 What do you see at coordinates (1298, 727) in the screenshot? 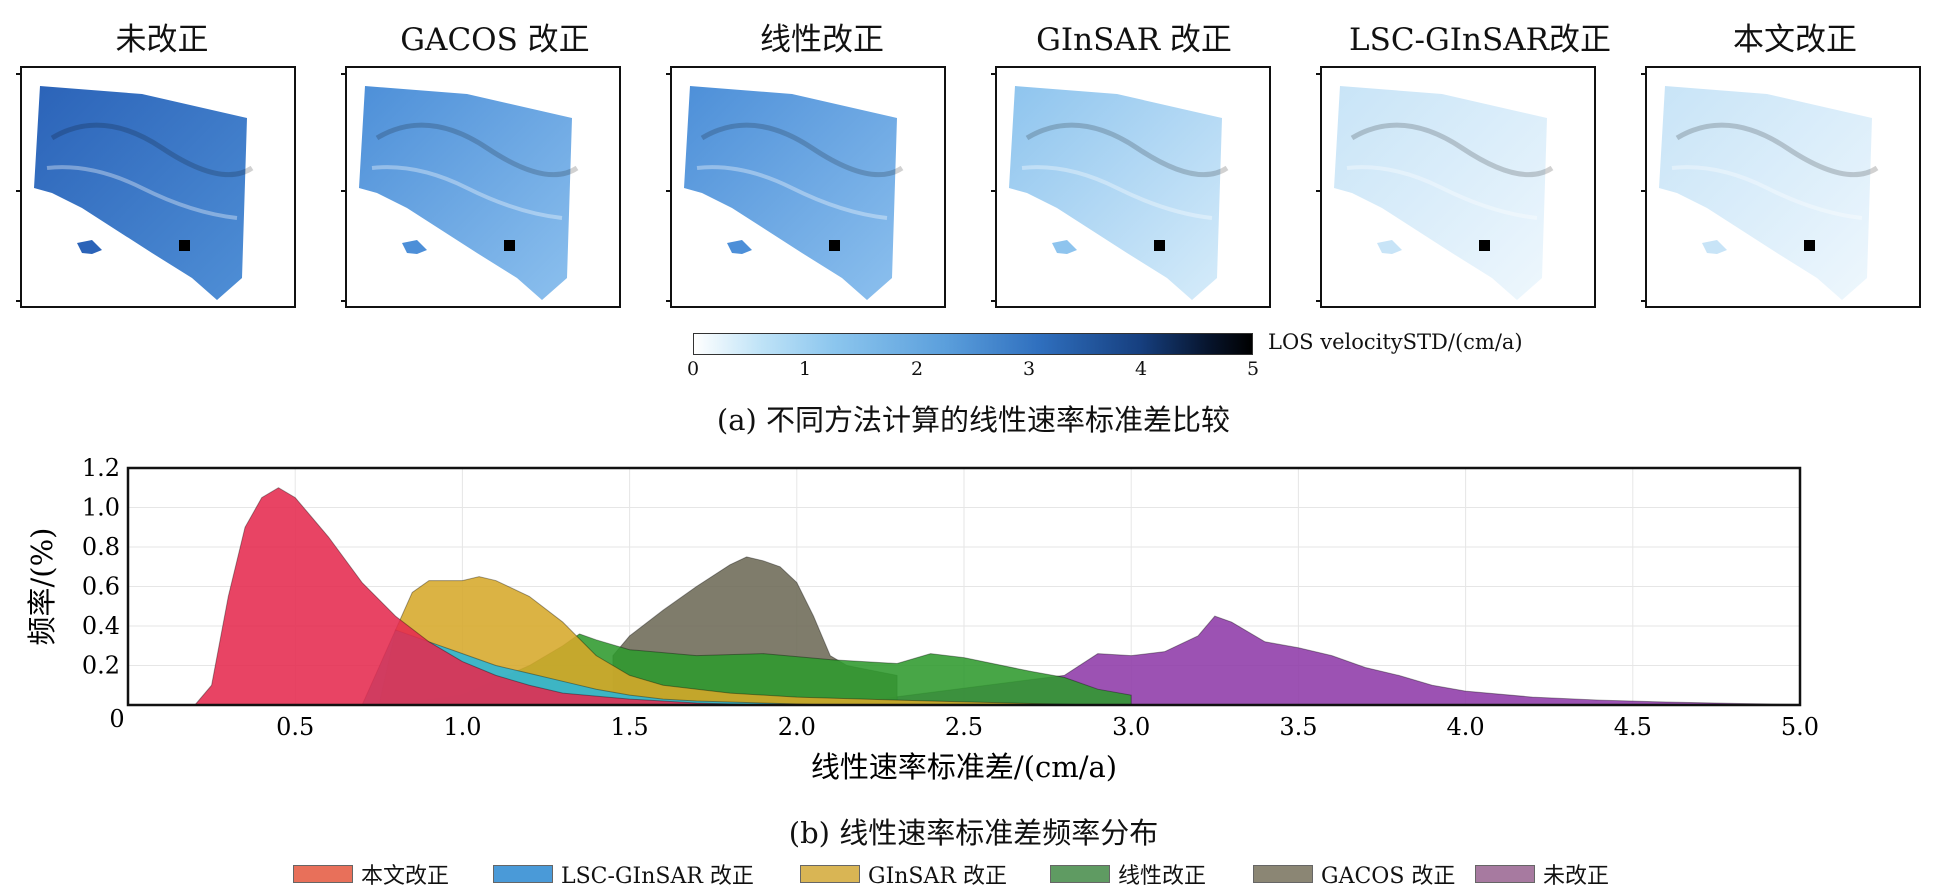
I see `x-tick-label: 3.5` at bounding box center [1298, 727].